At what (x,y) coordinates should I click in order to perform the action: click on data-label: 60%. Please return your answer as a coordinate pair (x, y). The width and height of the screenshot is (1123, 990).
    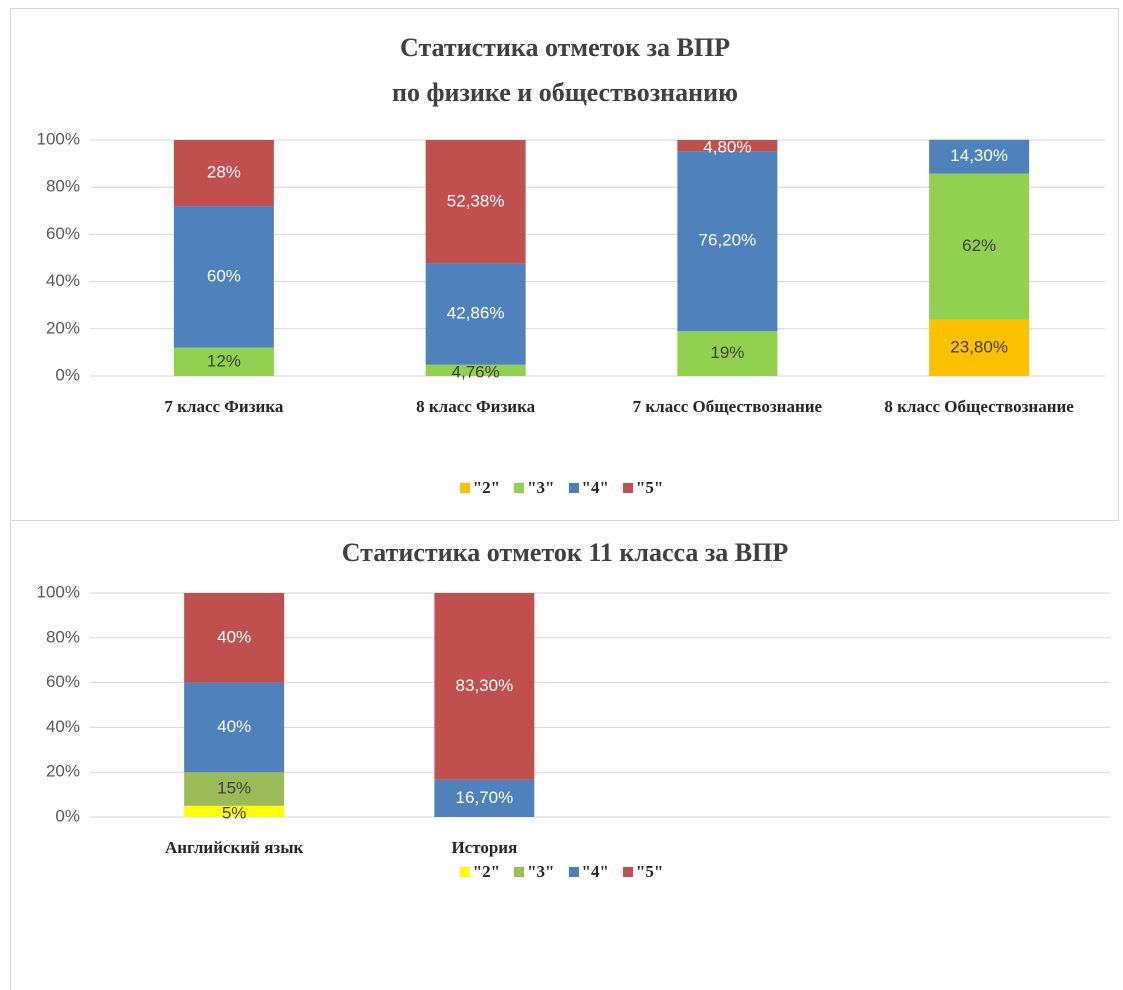
    Looking at the image, I should click on (224, 275).